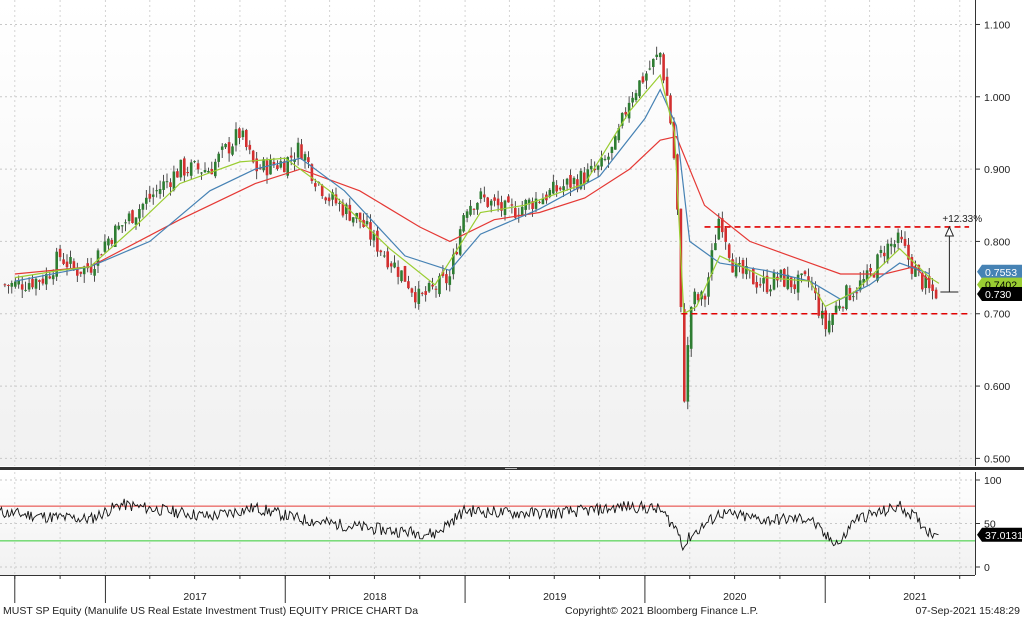  Describe the element at coordinates (988, 524) in the screenshot. I see `rsi-axis: 0 50 100` at that location.